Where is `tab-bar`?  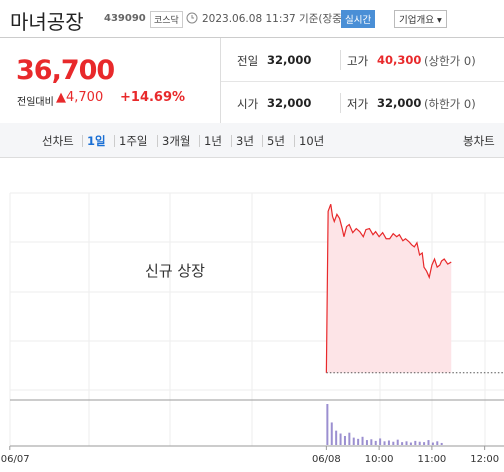
tab-bar is located at coordinates (252, 140).